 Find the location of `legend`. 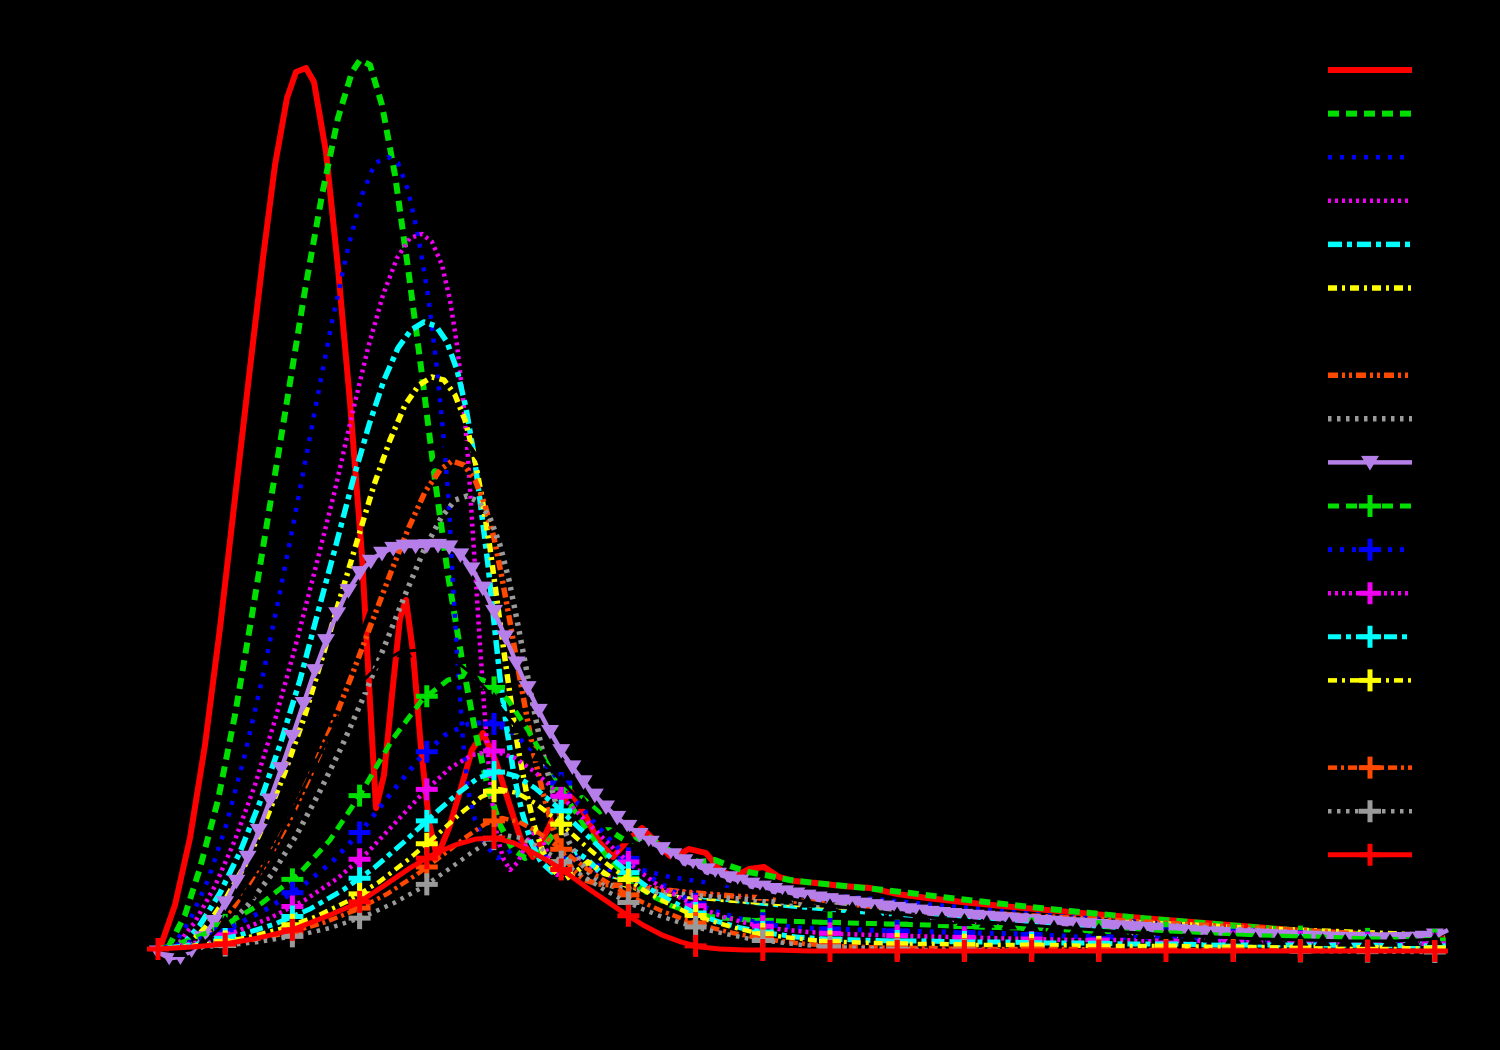

legend is located at coordinates (1370, 466).